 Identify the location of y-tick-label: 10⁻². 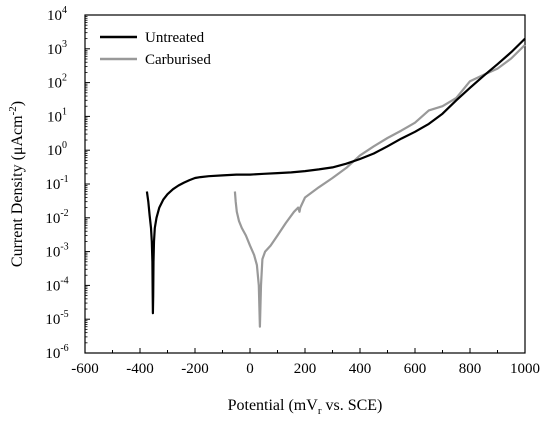
(56, 217).